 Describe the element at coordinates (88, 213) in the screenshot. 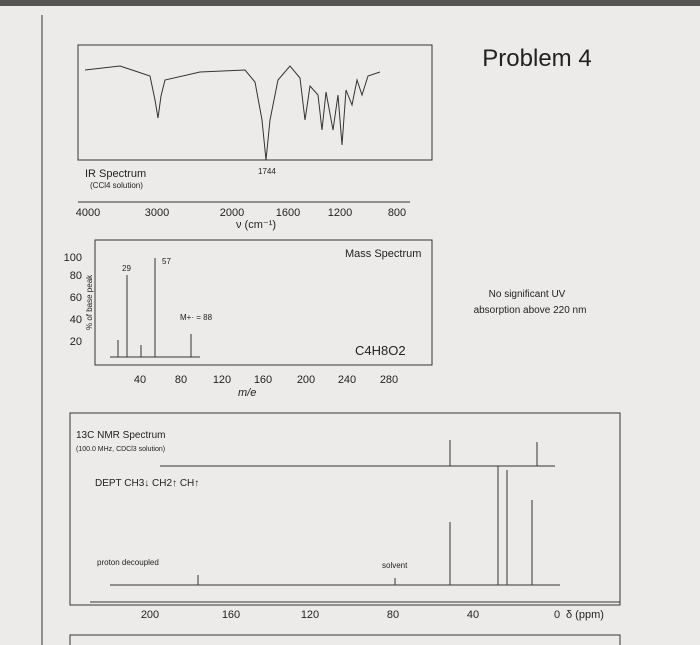

I see `ir-tick-label: 4000` at that location.